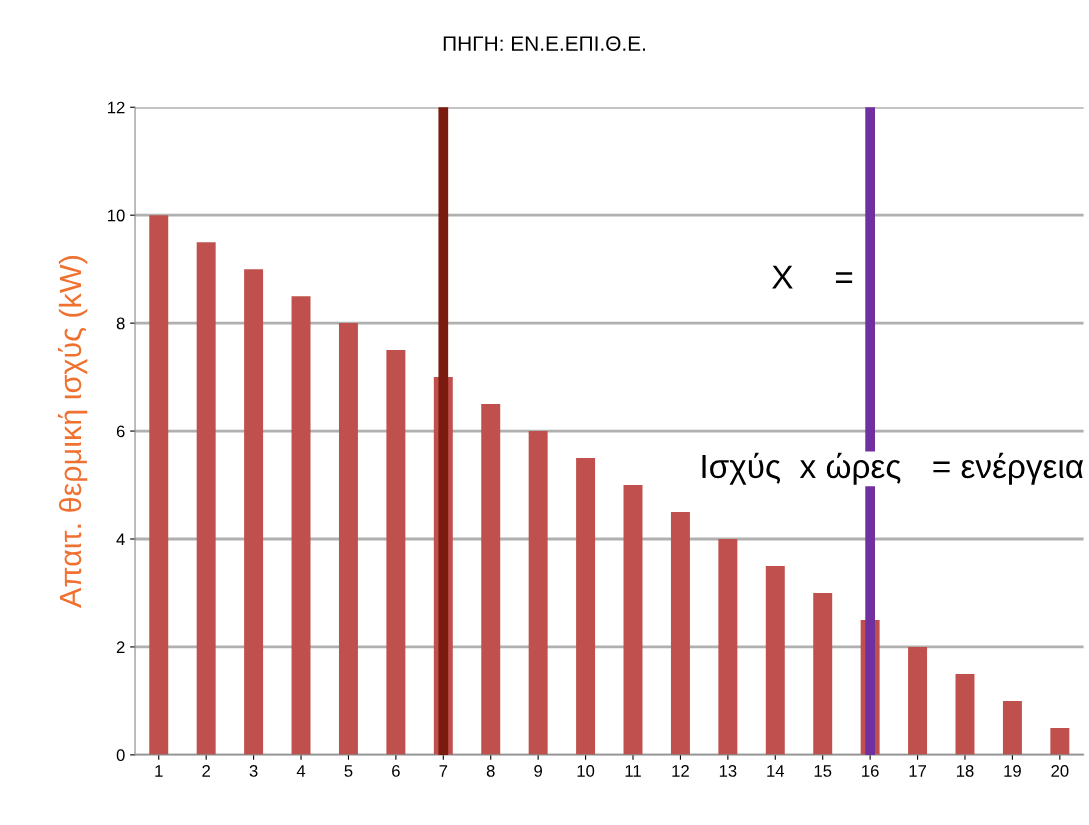 The image size is (1089, 825). Describe the element at coordinates (253, 771) in the screenshot. I see `x-tick-label: 3` at that location.